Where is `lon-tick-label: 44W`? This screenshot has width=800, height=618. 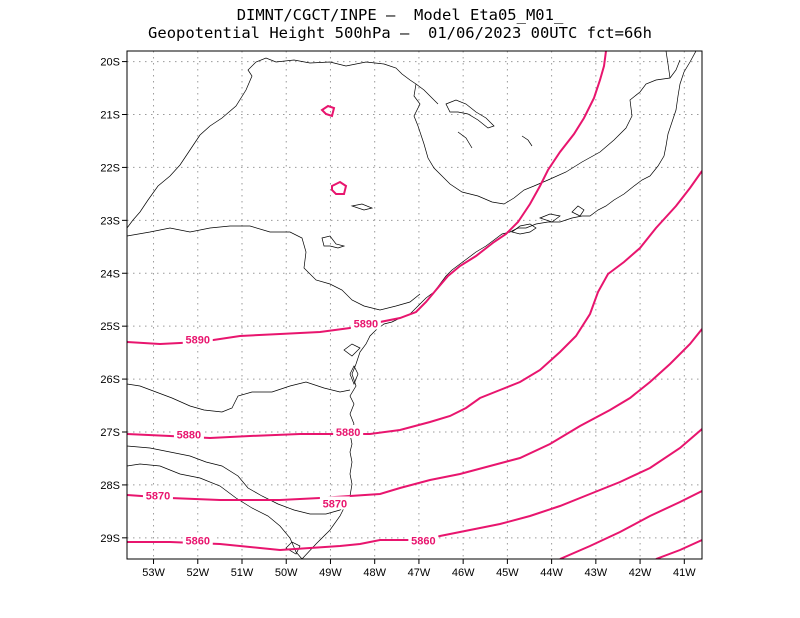 lon-tick-label: 44W is located at coordinates (551, 573).